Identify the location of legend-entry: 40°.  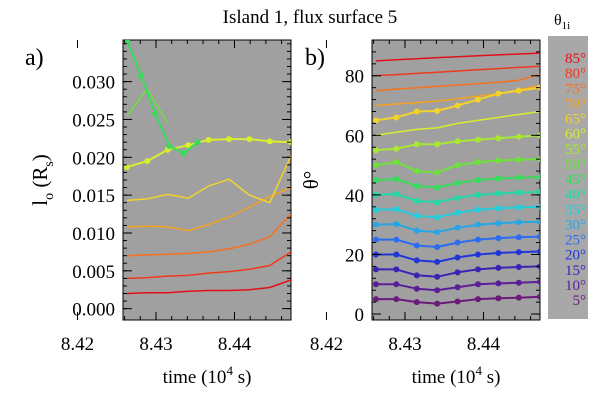
(575, 195).